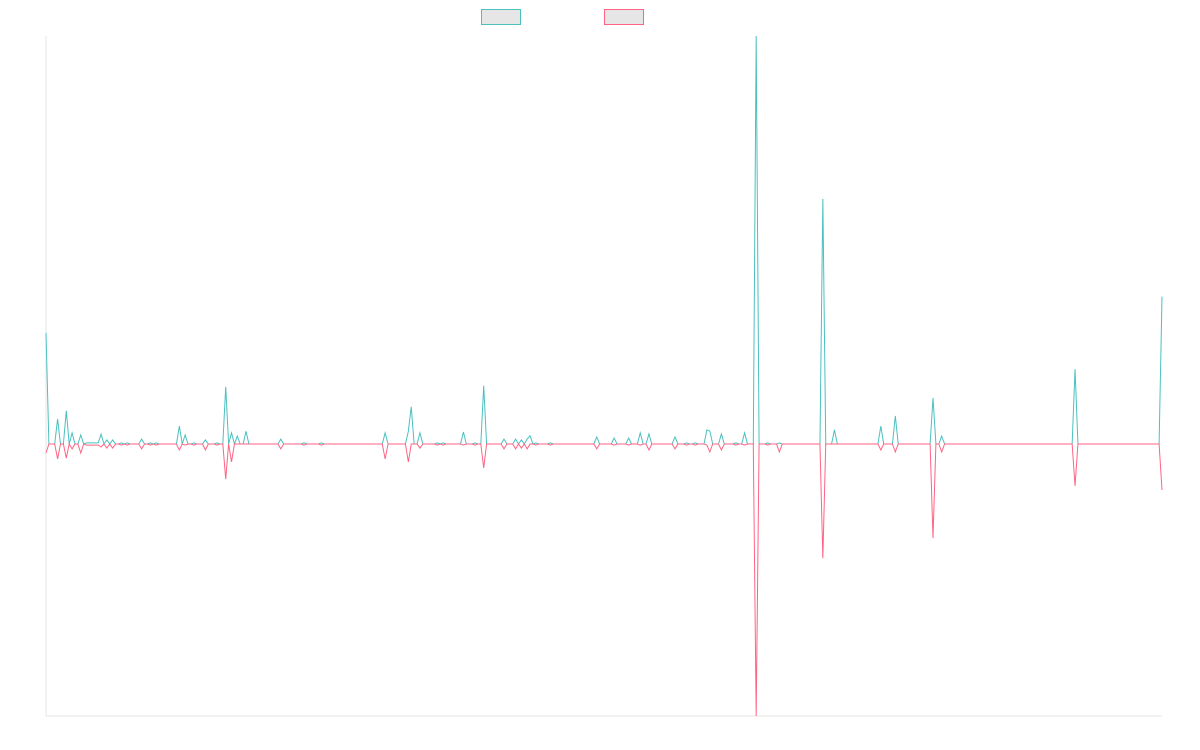 This screenshot has height=750, width=1200. Describe the element at coordinates (501, 17) in the screenshot. I see `legend-swatch-series-a` at that location.